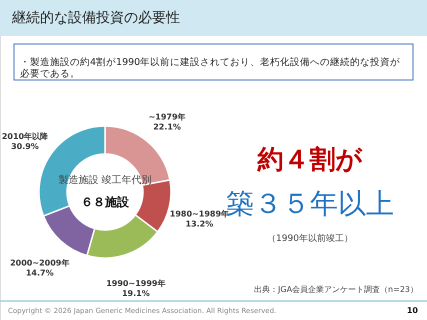 Image resolution: width=427 pixels, height=320 pixels. I want to click on text: （1990年以前竣工）, so click(310, 238).